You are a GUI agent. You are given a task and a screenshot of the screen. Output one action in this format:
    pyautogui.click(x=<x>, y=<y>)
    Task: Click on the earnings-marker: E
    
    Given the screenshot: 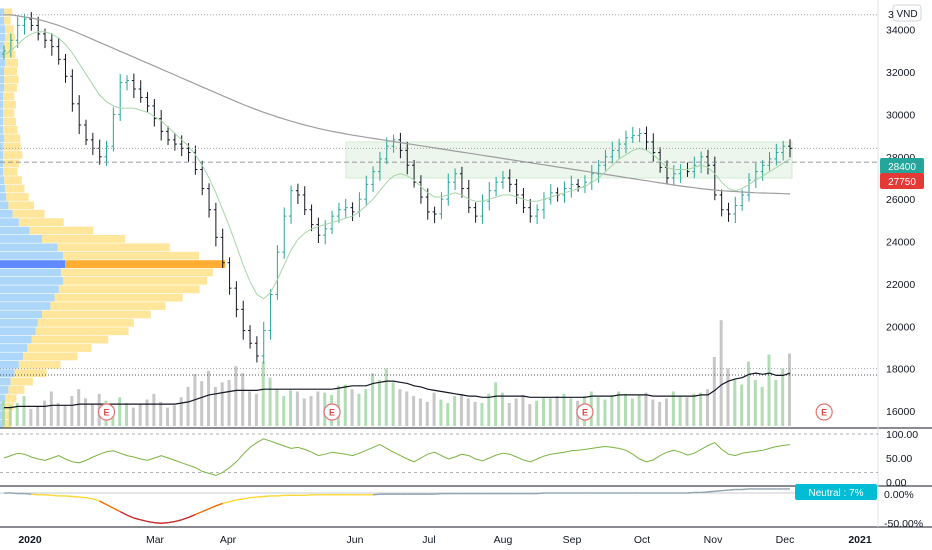 What is the action you would take?
    pyautogui.click(x=585, y=412)
    